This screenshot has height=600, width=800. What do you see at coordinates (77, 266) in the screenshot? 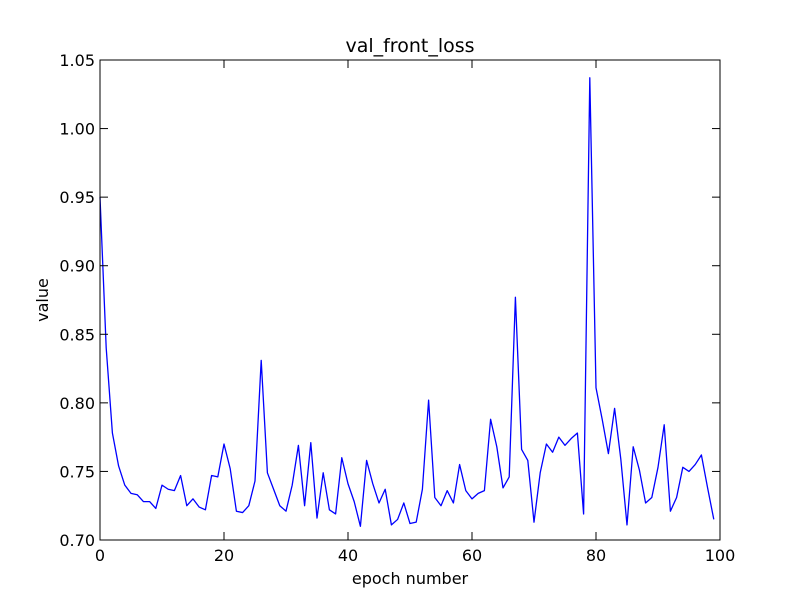
I see `y-tick-label: 0.90` at bounding box center [77, 266].